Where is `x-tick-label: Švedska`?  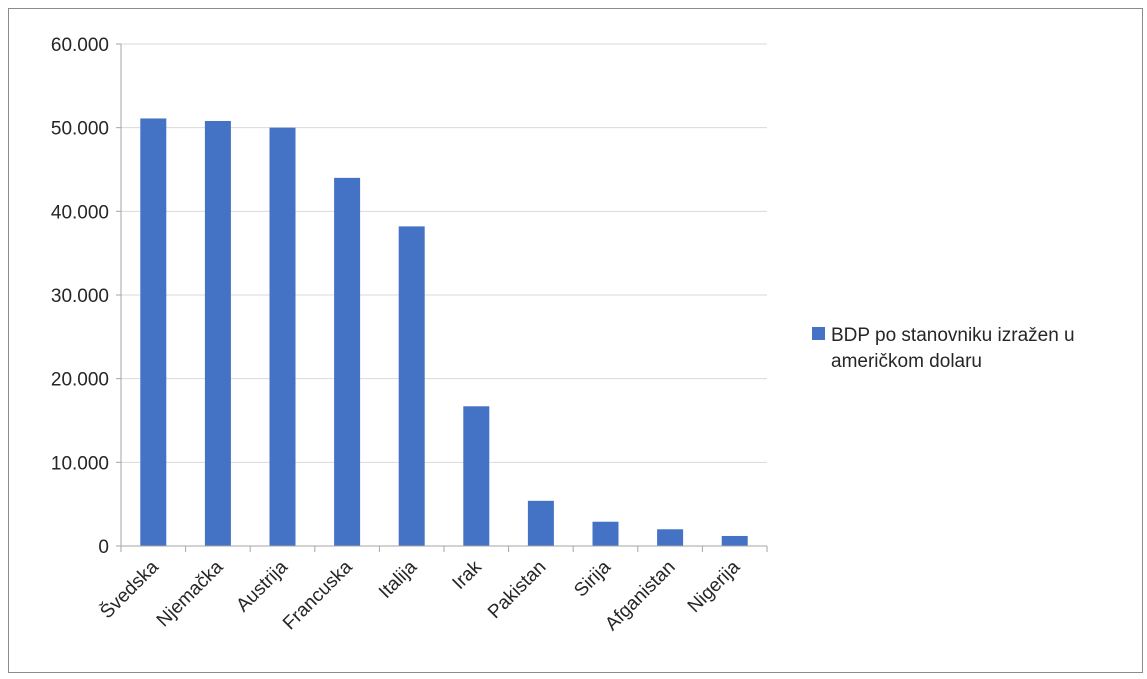
x-tick-label: Švedska is located at coordinates (129, 589).